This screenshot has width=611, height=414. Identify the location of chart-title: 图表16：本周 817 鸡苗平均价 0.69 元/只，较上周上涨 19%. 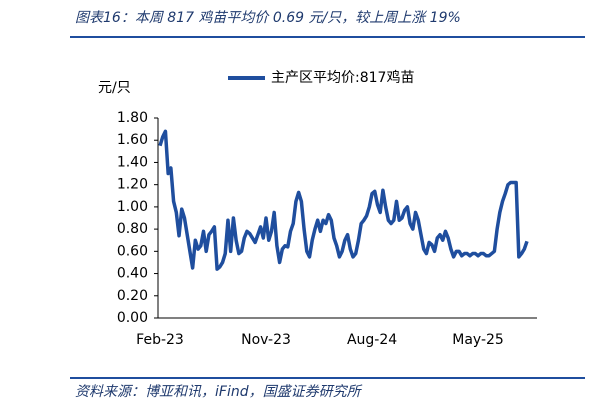
(268, 18).